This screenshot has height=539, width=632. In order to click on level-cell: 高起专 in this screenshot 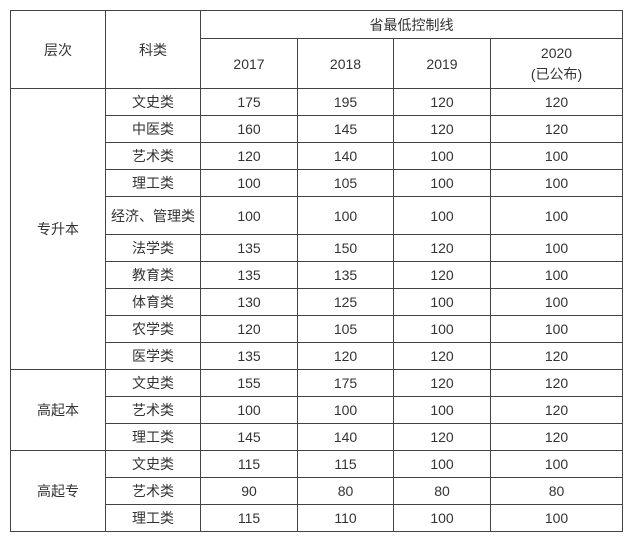, I will do `click(58, 491)`.